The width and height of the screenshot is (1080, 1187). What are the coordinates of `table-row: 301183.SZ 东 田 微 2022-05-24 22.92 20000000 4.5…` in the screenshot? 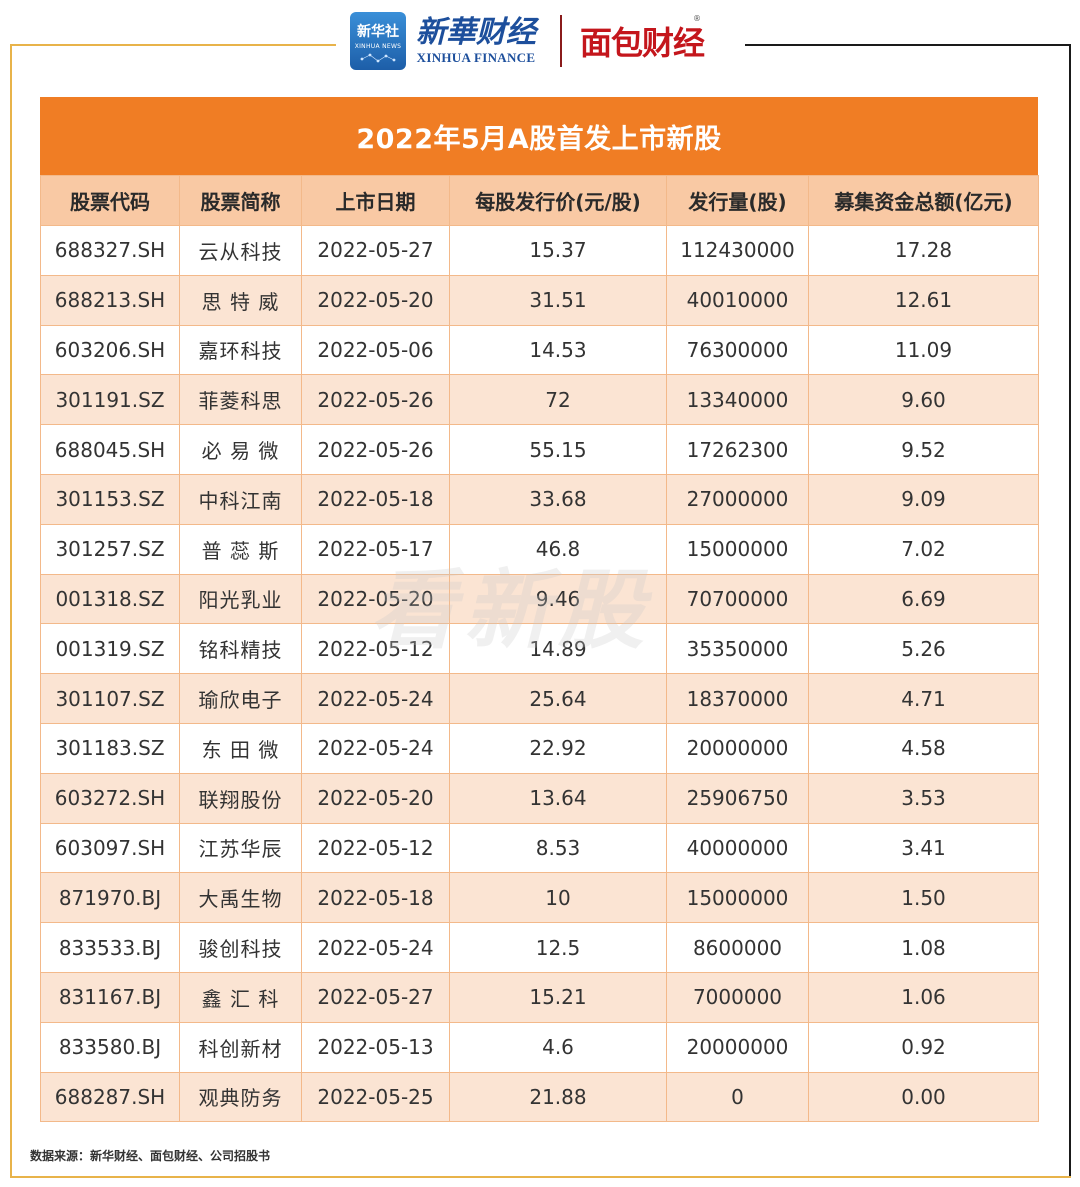 It's located at (539, 748).